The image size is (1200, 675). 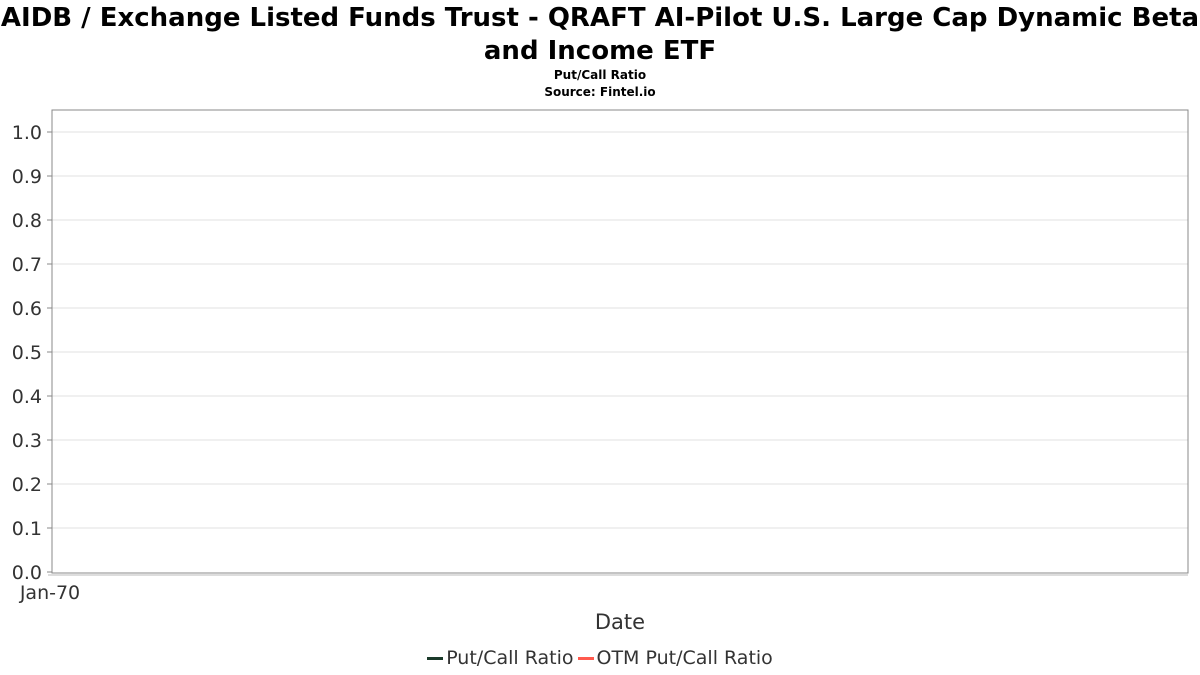 What do you see at coordinates (27, 353) in the screenshot?
I see `y-tick-label: 0.5` at bounding box center [27, 353].